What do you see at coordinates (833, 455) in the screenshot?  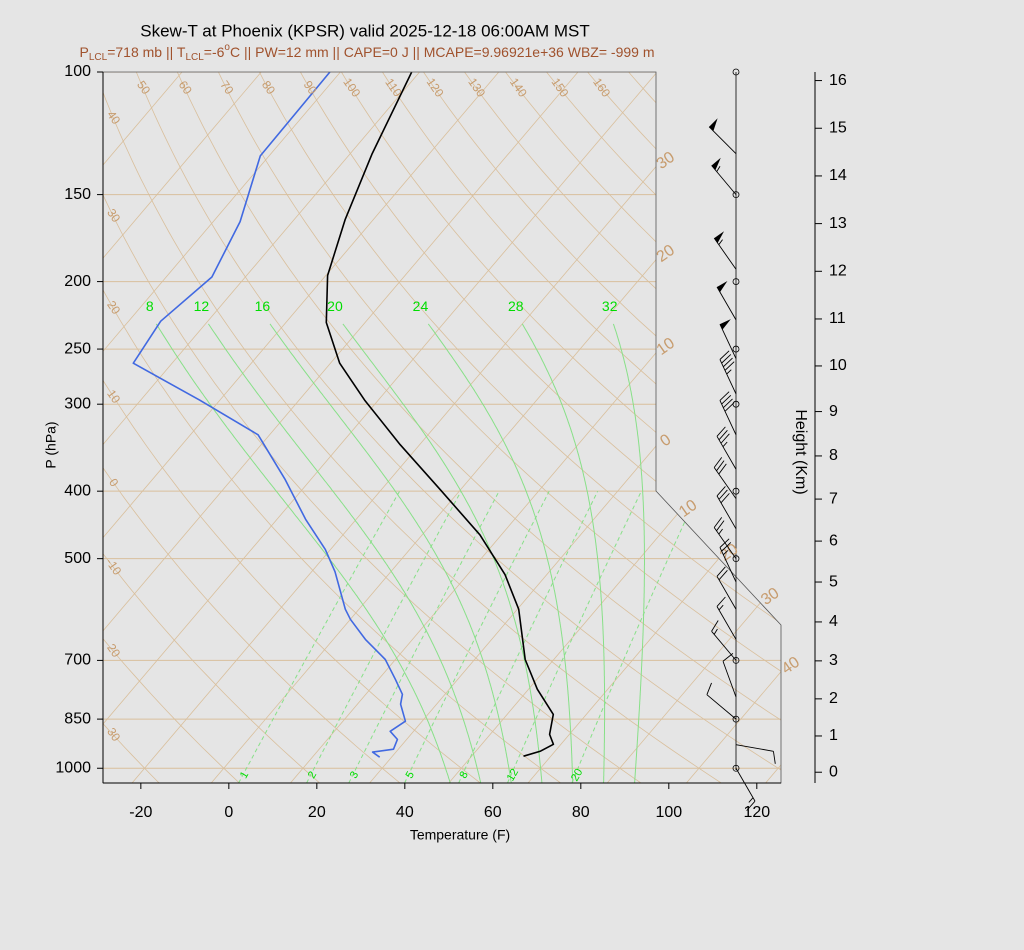 I see `y2-tick-label: 8` at bounding box center [833, 455].